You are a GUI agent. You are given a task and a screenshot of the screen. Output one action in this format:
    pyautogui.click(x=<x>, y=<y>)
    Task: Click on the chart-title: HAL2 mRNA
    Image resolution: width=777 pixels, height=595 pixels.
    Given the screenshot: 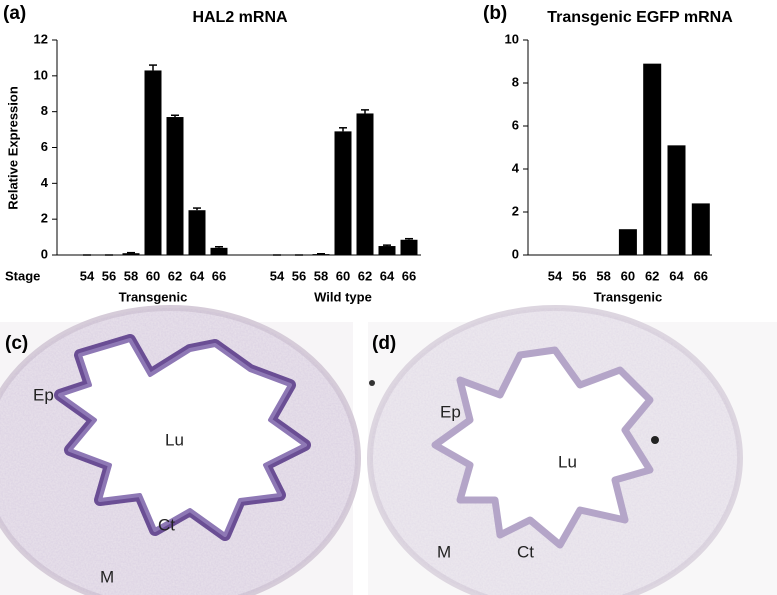 What is the action you would take?
    pyautogui.click(x=240, y=17)
    